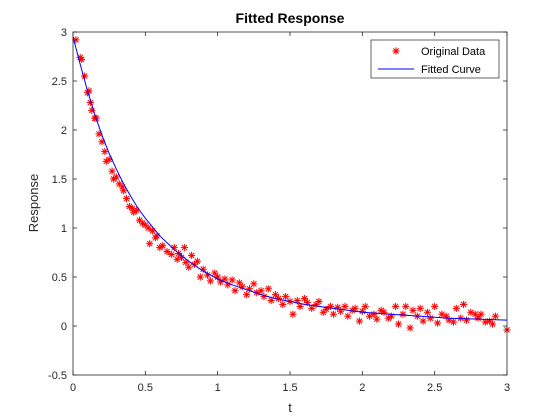 The width and height of the screenshot is (560, 420). Describe the element at coordinates (57, 376) in the screenshot. I see `y-tick-label: -0.5` at that location.